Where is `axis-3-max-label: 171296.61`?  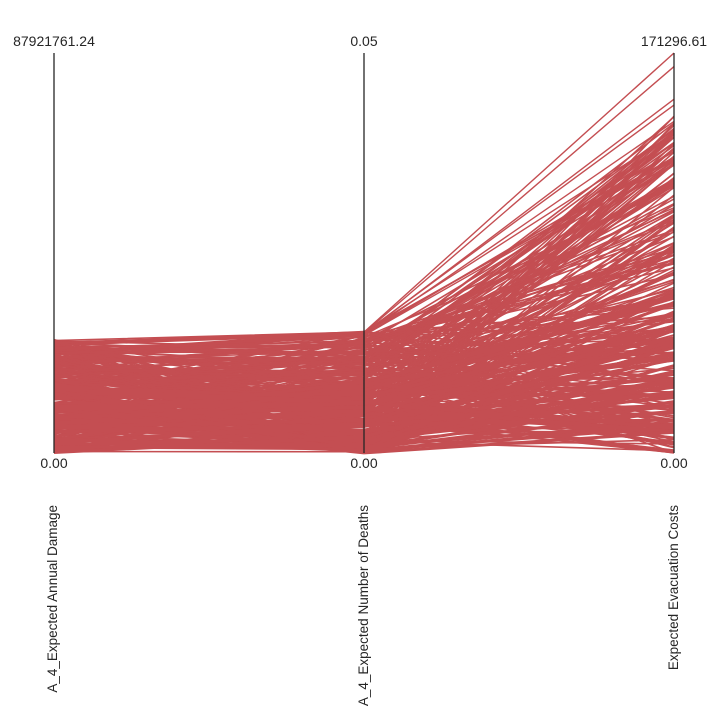
axis-3-max-label: 171296.61 is located at coordinates (674, 41).